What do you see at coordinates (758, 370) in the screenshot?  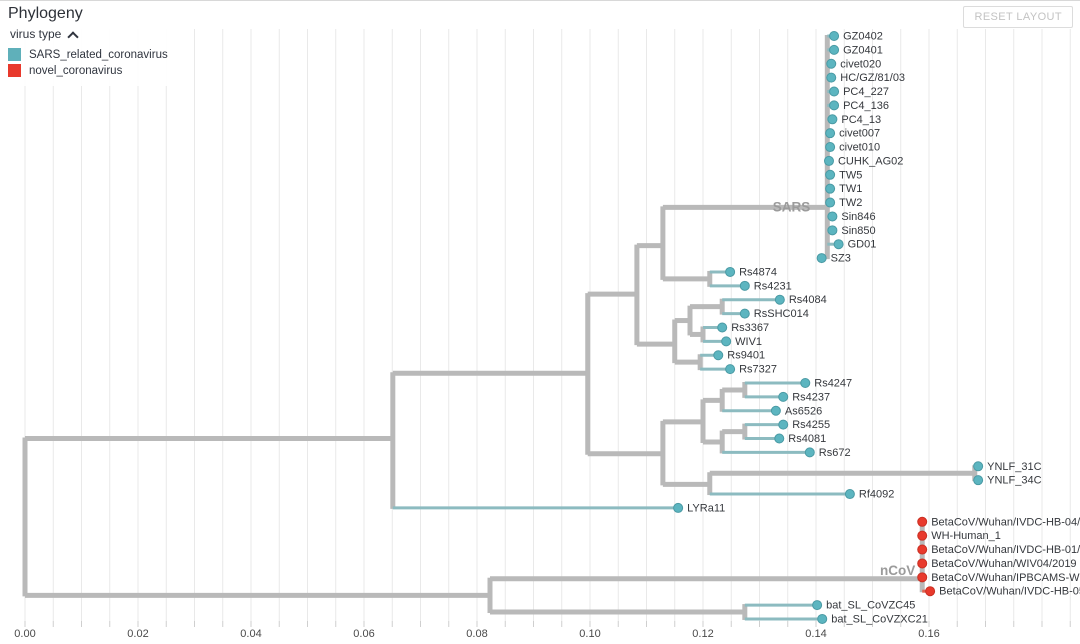 I see `tip-label: Rs7327` at bounding box center [758, 370].